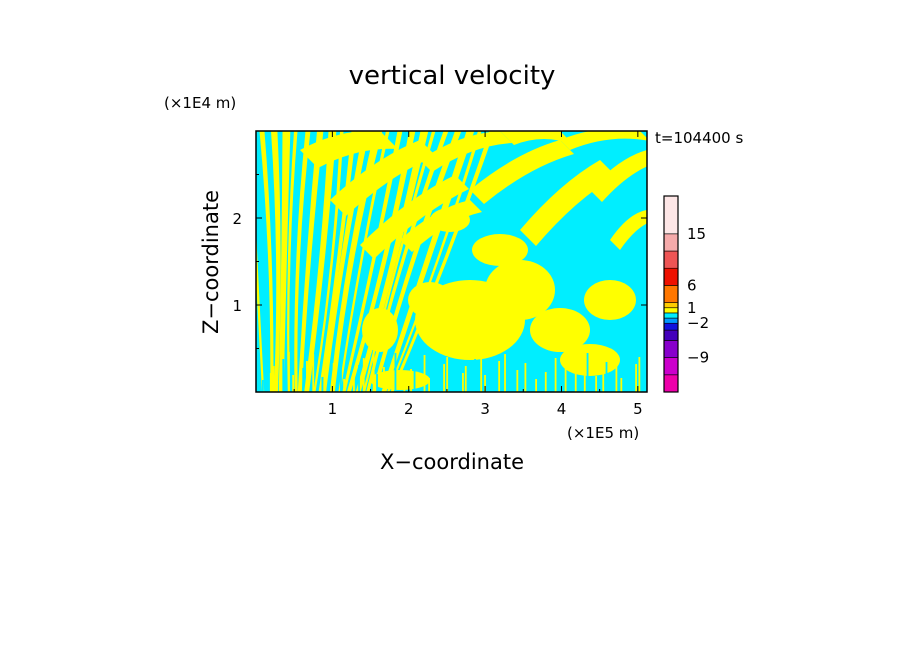 The image size is (904, 654). Describe the element at coordinates (333, 409) in the screenshot. I see `x-tick-label: 1` at that location.